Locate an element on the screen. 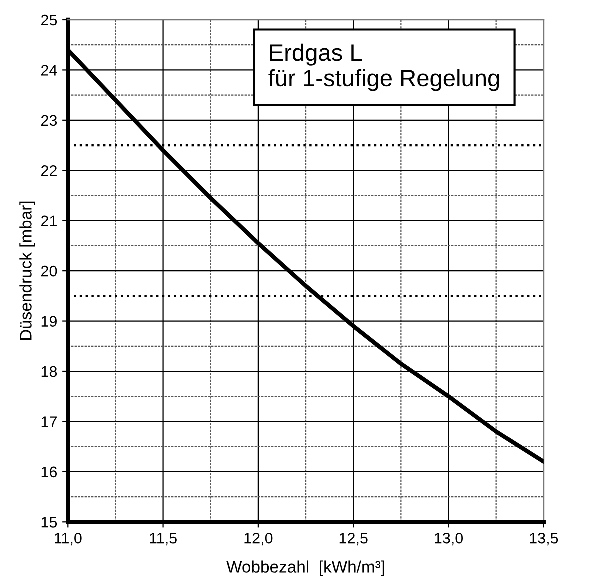 The image size is (603, 588). x-tick-label: 11,0 is located at coordinates (68, 539).